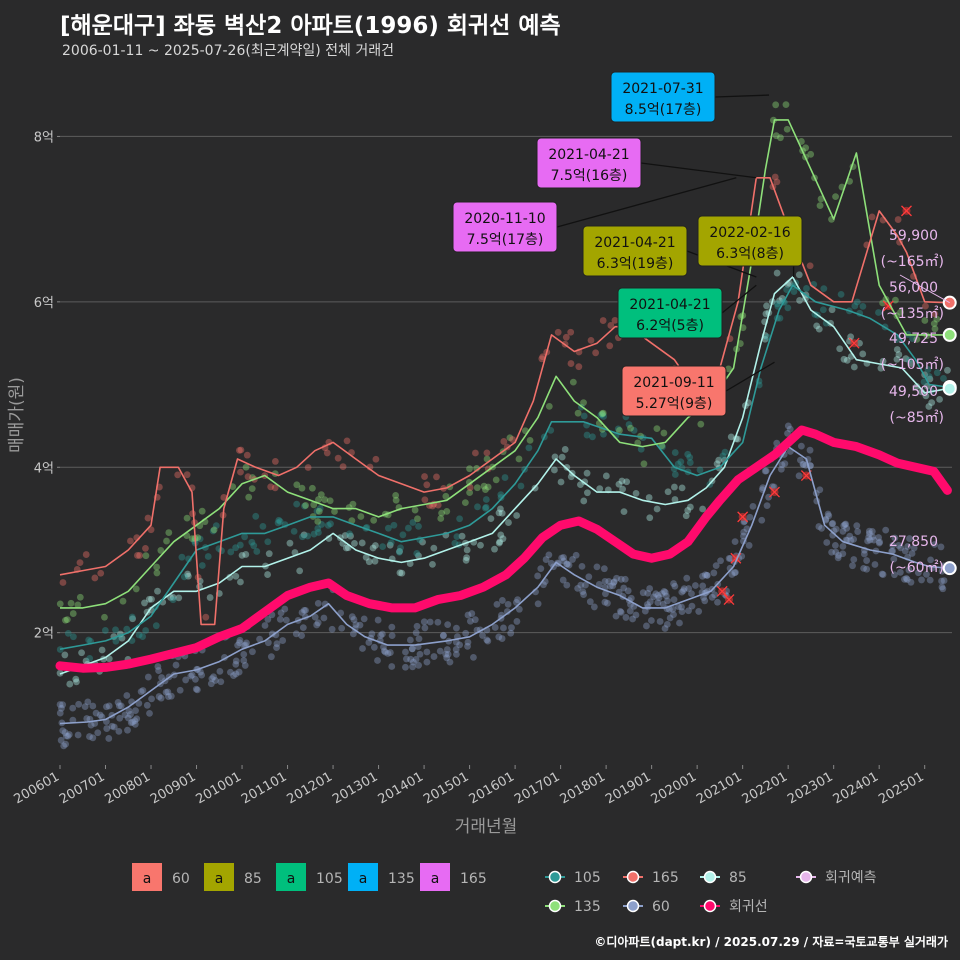 The width and height of the screenshot is (960, 960). I want to click on annotation-price: 6.2억(5층), so click(670, 326).